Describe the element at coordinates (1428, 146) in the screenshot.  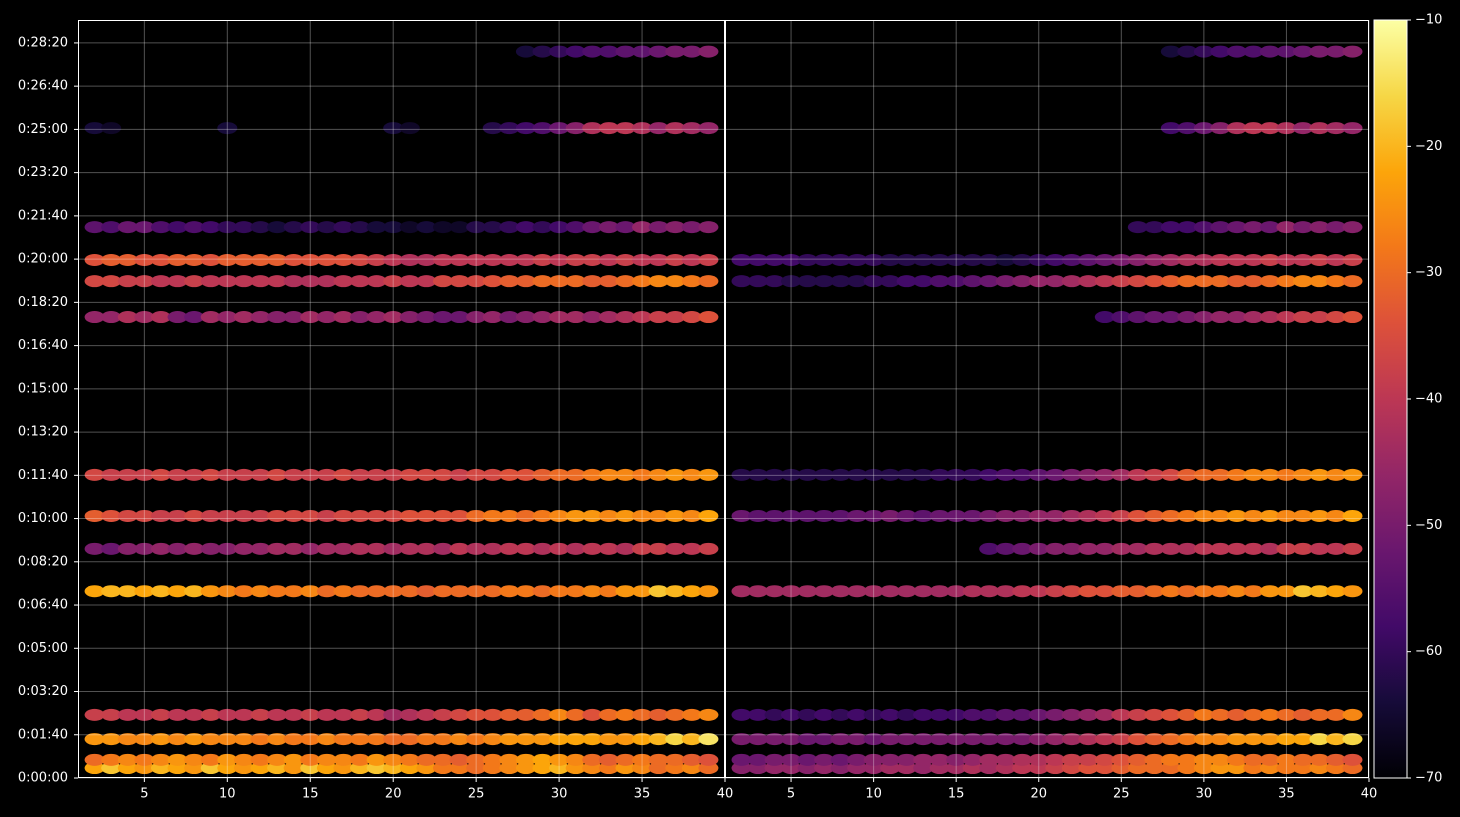
I see `colorbar-tick-label: −20` at that location.